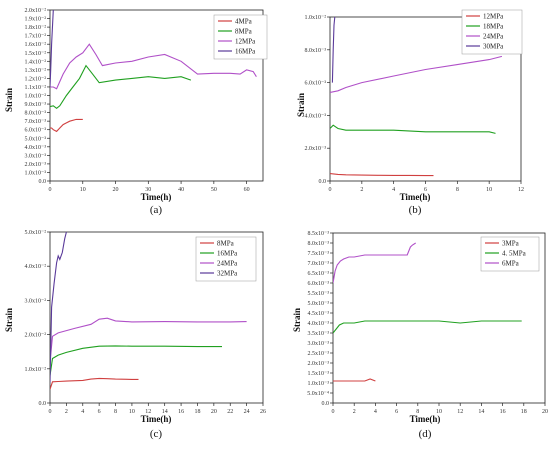 The width and height of the screenshot is (550, 451). I want to click on legend-entry: 4. 5MPa, so click(514, 254).